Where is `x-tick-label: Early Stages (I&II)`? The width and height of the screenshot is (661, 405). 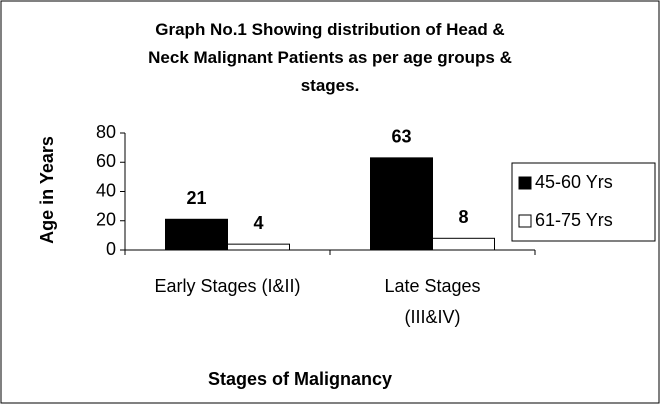
x-tick-label: Early Stages (I&II) is located at coordinates (227, 286).